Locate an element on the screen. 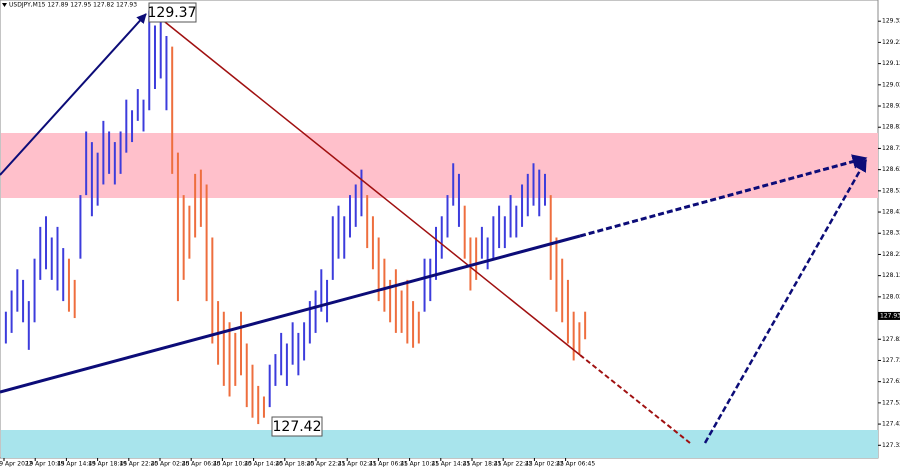 The image size is (900, 468). y-tick-label: 128.62 is located at coordinates (891, 169).